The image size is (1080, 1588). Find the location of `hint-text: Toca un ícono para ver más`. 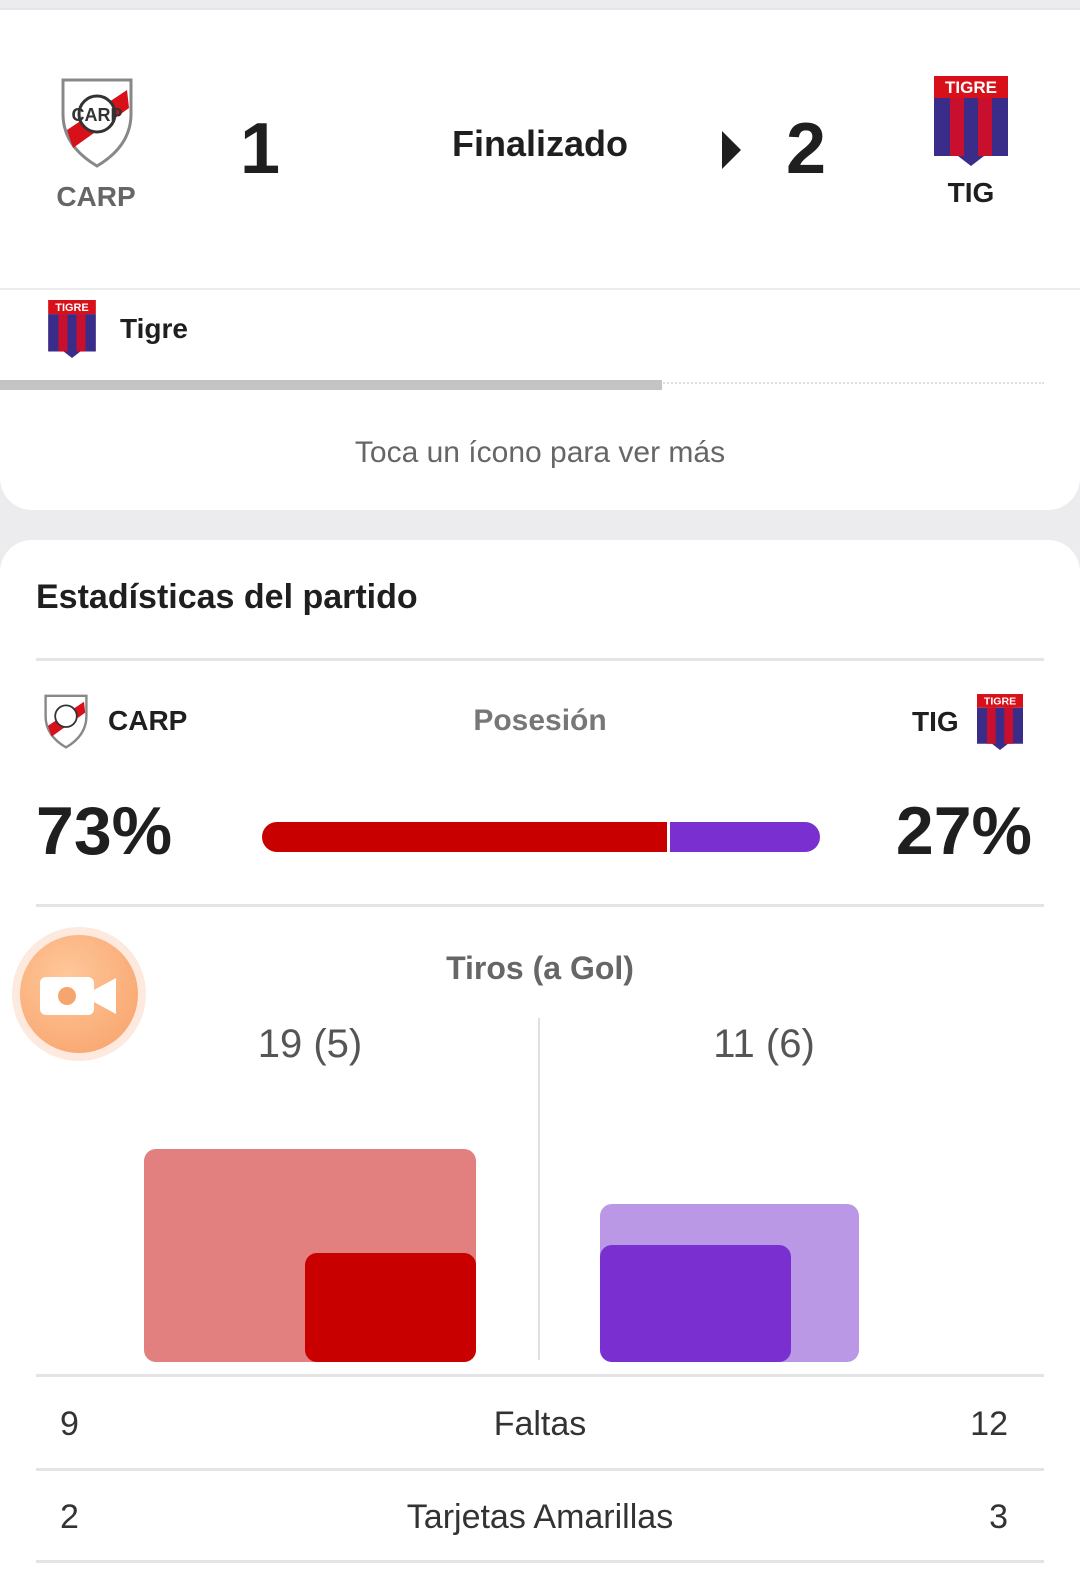

hint-text: Toca un ícono para ver más is located at coordinates (540, 452).